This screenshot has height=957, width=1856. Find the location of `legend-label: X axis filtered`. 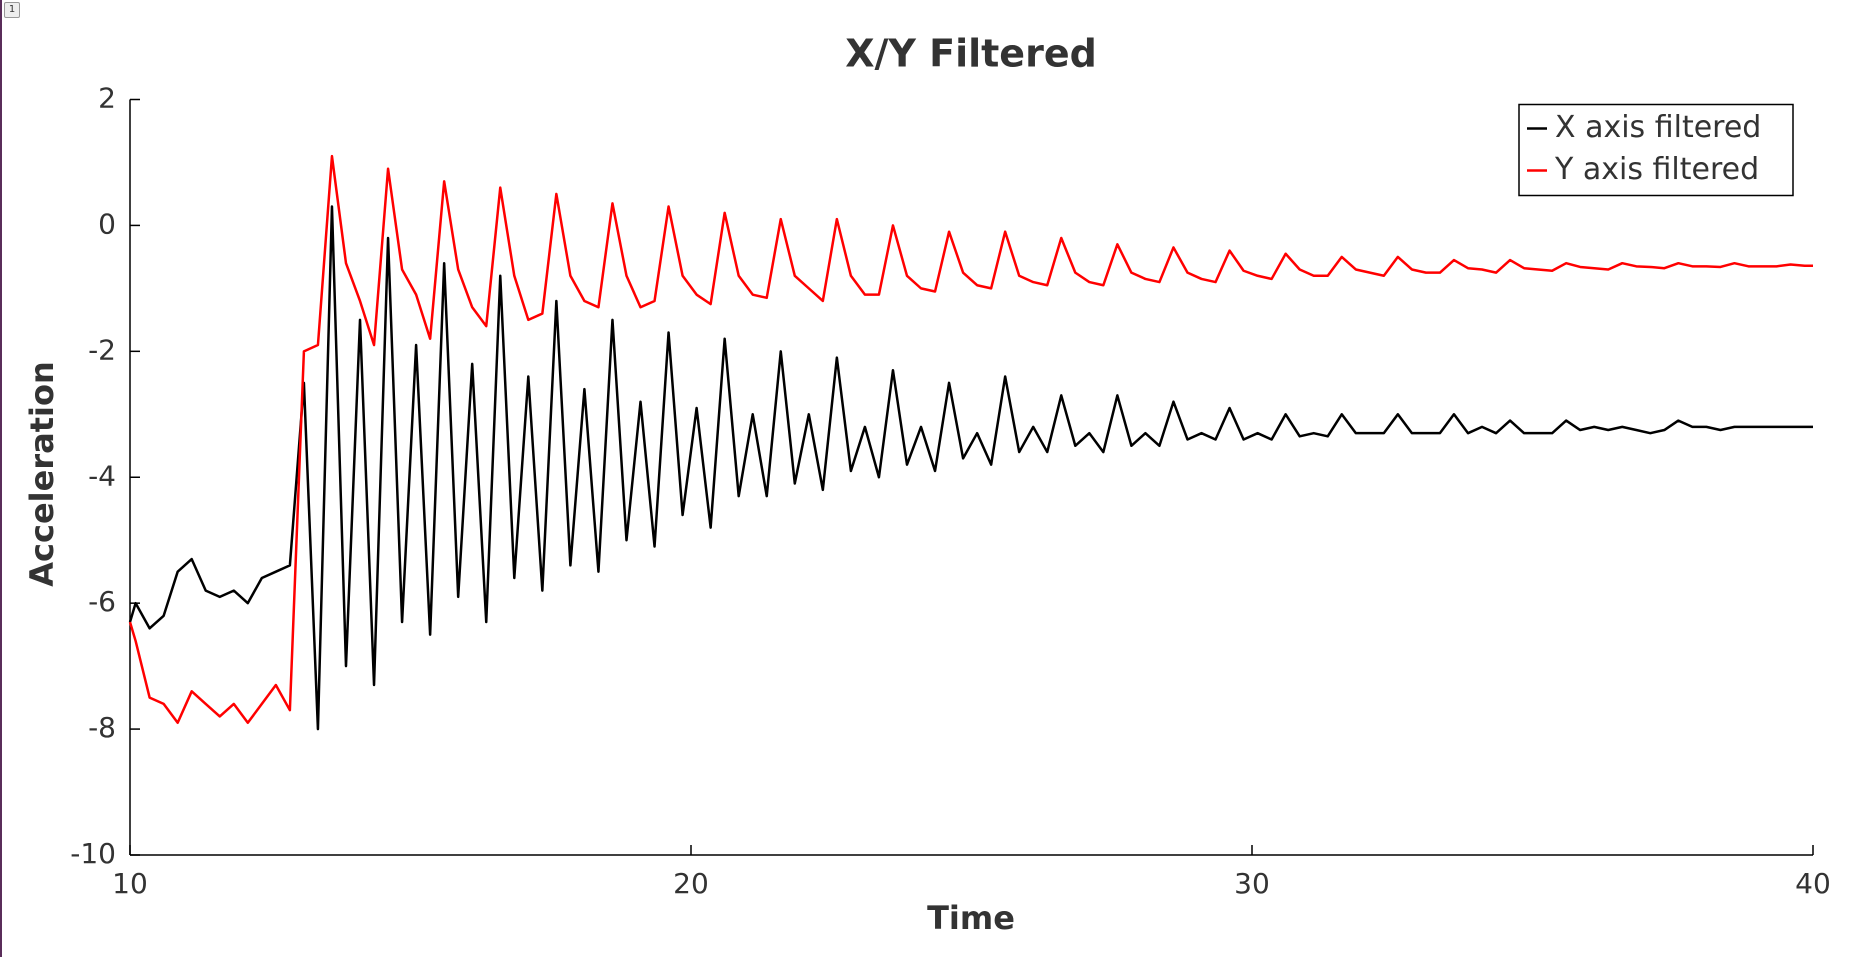

legend-label: X axis filtered is located at coordinates (1658, 127).